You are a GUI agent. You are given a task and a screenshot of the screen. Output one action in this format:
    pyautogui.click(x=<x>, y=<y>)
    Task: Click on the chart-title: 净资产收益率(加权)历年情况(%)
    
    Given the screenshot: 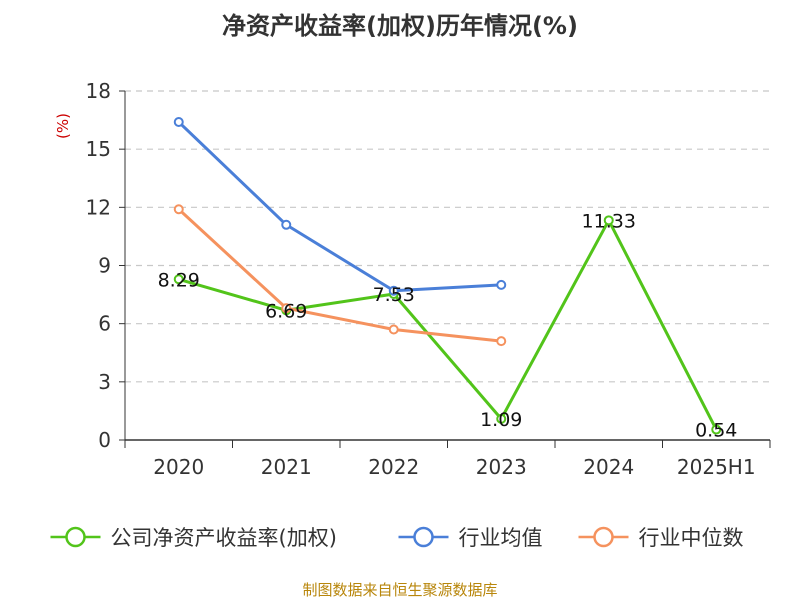 What is the action you would take?
    pyautogui.click(x=400, y=26)
    